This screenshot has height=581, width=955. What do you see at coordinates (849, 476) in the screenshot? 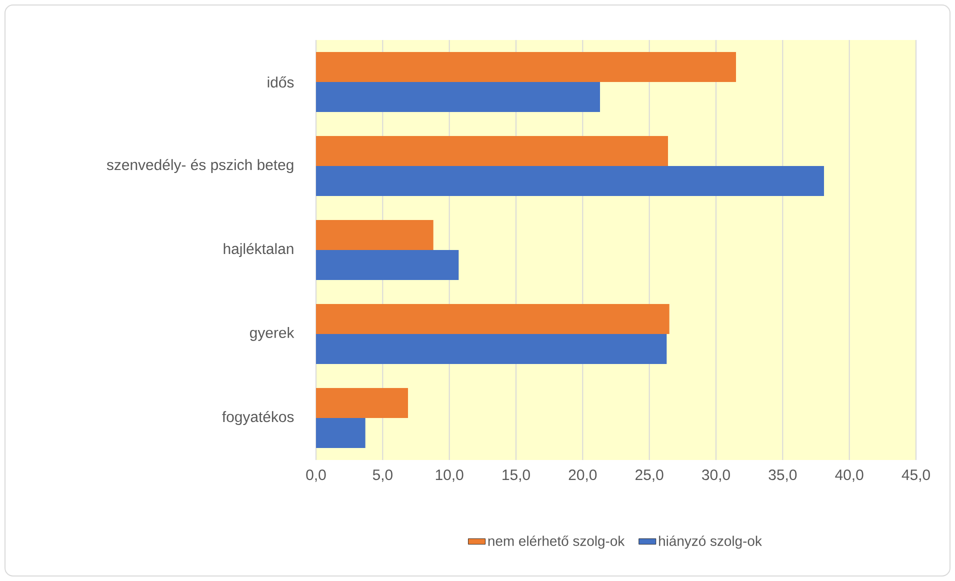
I see `x-tick-label: 40,0` at bounding box center [849, 476].